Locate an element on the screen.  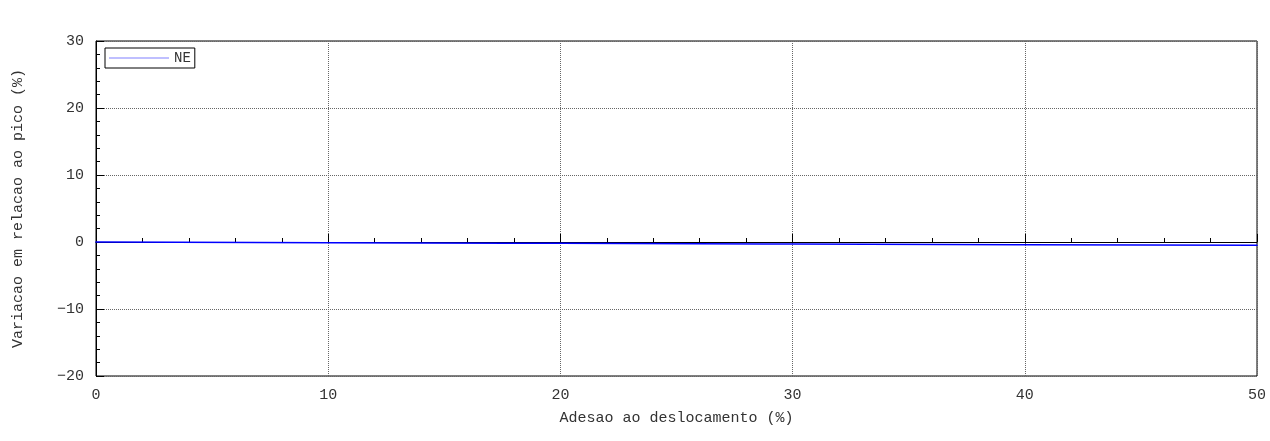
y-tick-label: −20 is located at coordinates (70, 376).